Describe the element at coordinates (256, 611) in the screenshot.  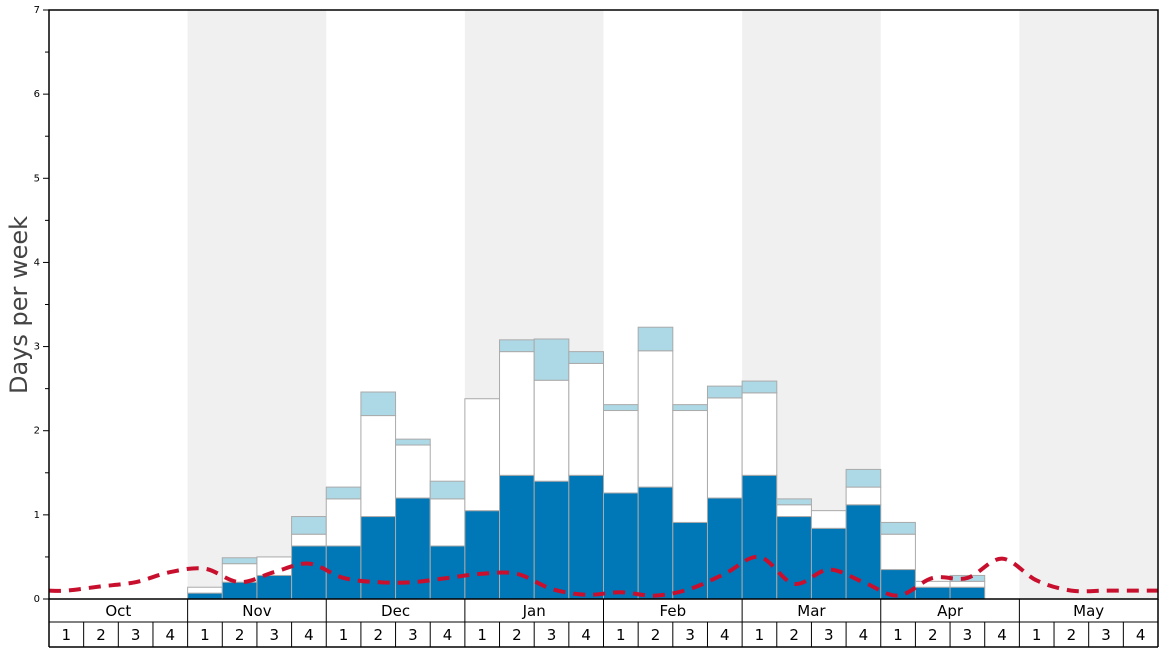
I see `month-label-nov: Nov` at that location.